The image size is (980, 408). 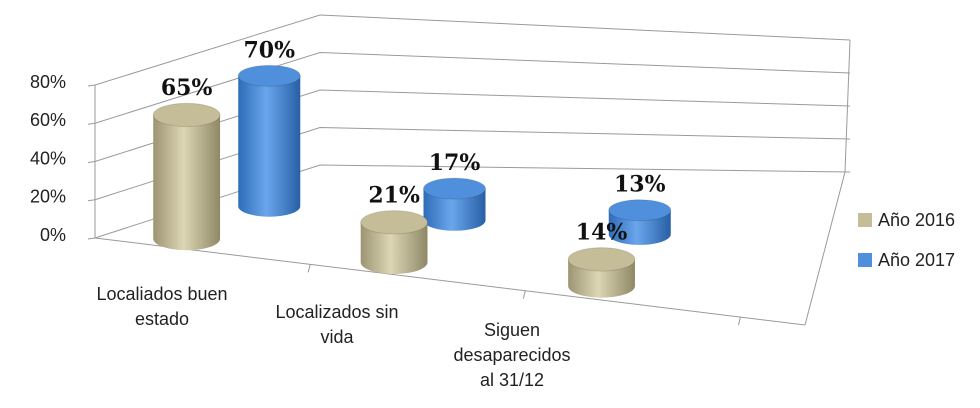 What do you see at coordinates (269, 50) in the screenshot?
I see `value-label: 70%` at bounding box center [269, 50].